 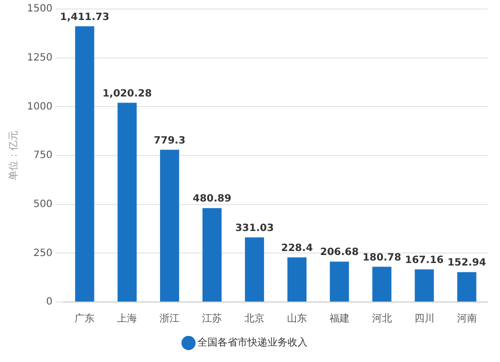 What do you see at coordinates (42, 204) in the screenshot?
I see `y-tick-label: 500` at bounding box center [42, 204].